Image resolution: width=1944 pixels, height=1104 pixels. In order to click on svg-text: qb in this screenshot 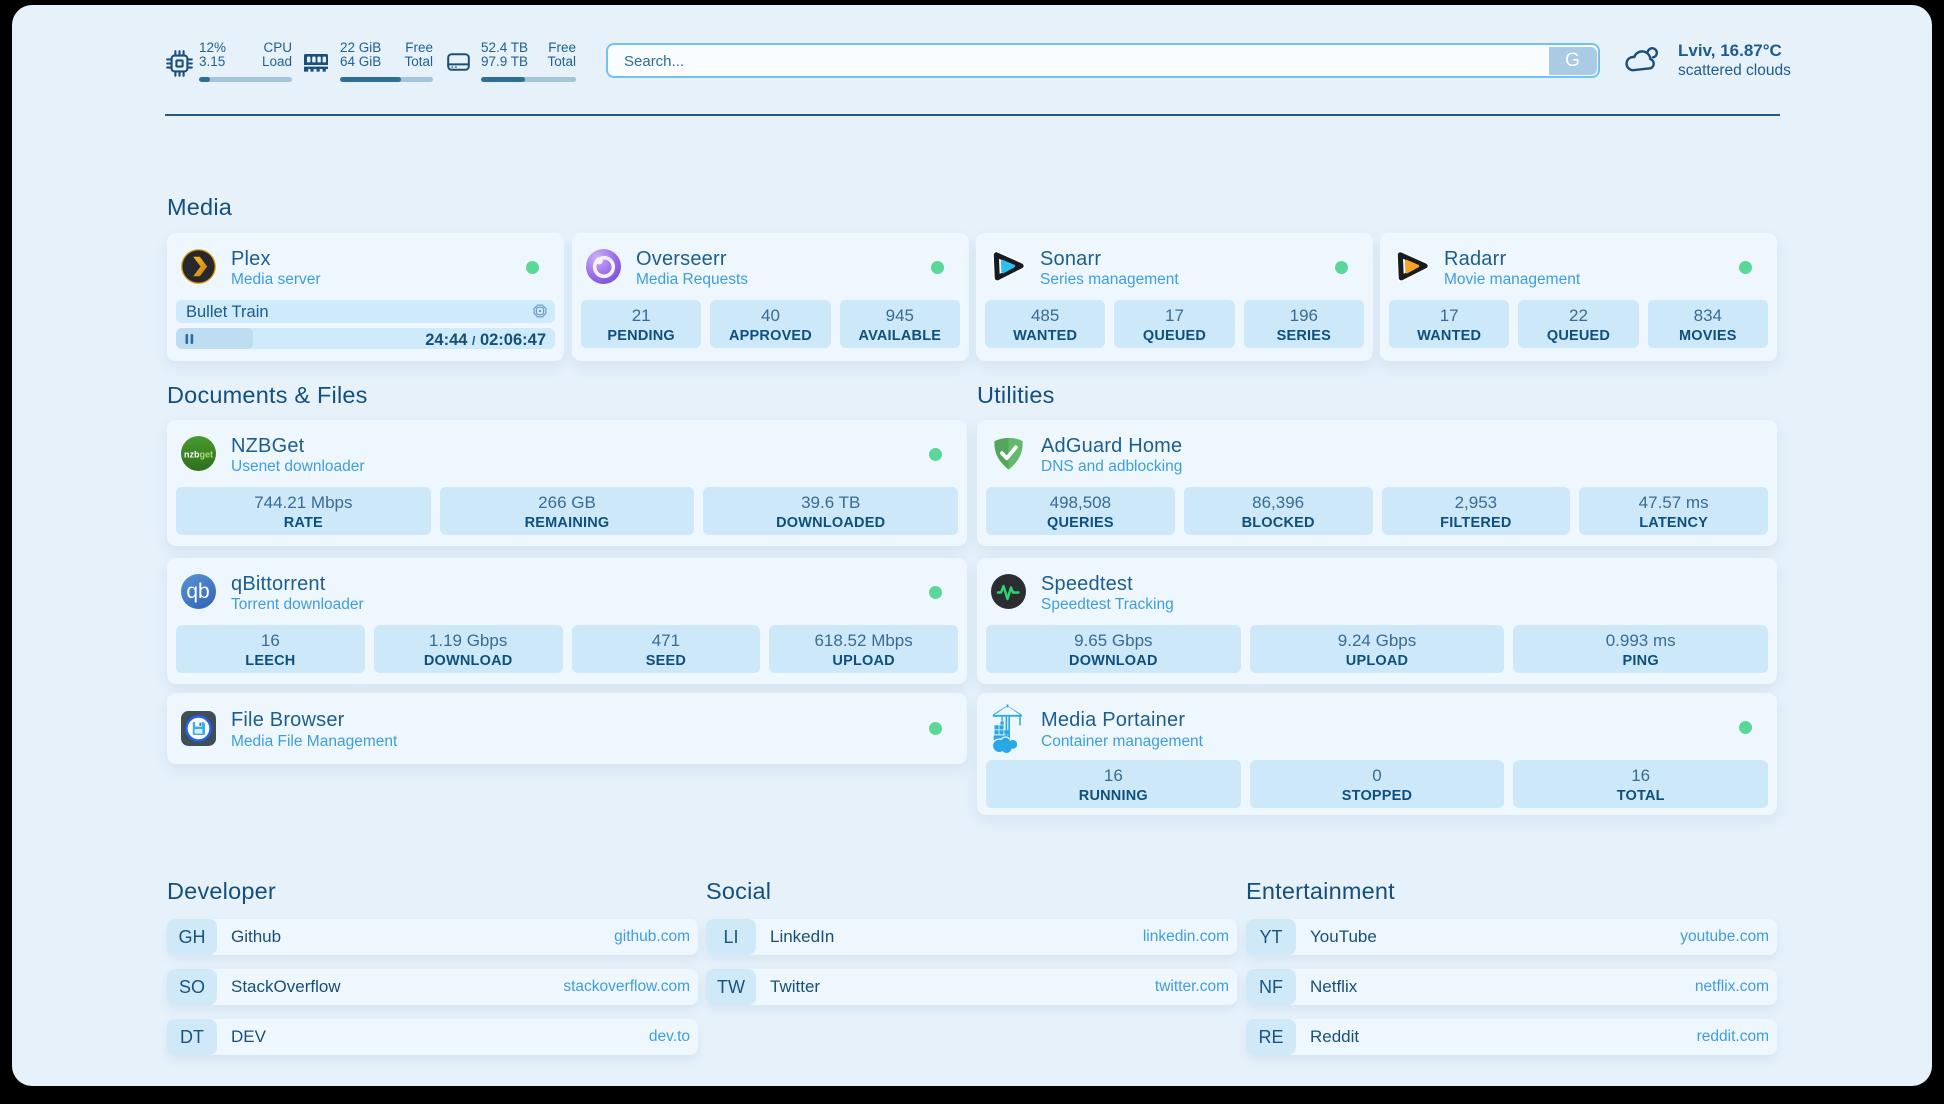, I will do `click(197, 591)`.